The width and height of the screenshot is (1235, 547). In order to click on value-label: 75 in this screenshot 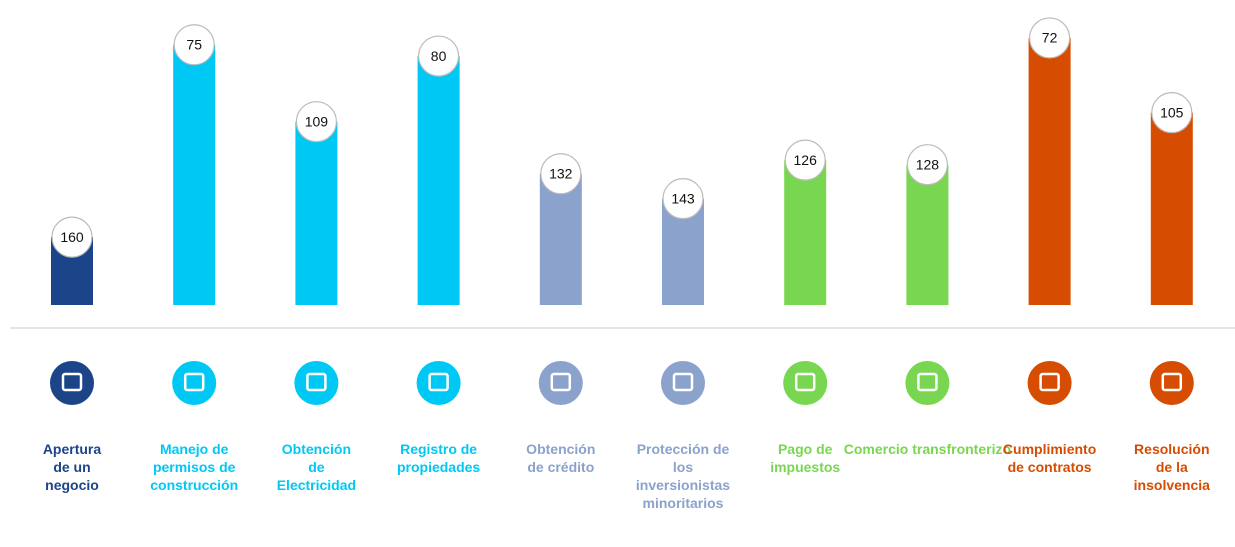, I will do `click(194, 44)`.